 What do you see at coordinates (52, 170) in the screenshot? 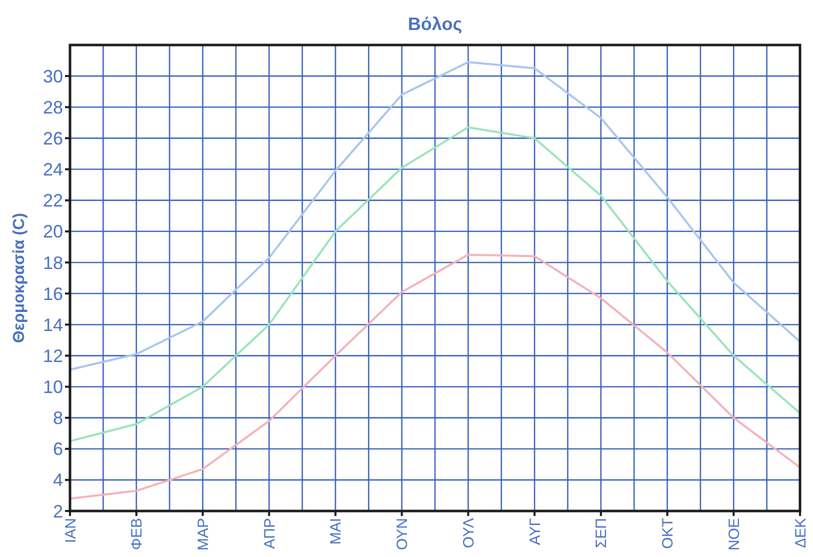
I see `y-tick-label: 24` at bounding box center [52, 170].